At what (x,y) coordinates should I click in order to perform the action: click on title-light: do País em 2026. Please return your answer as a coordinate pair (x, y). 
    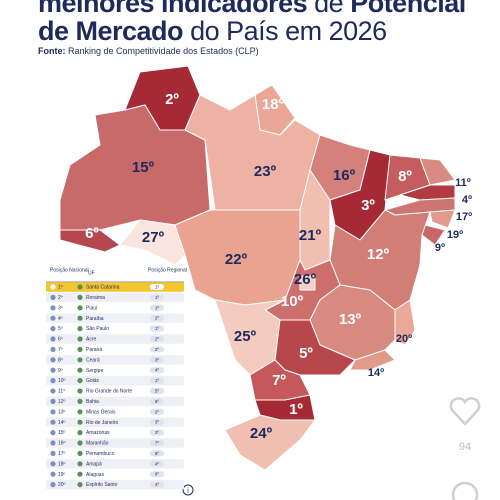
    Looking at the image, I should click on (288, 31).